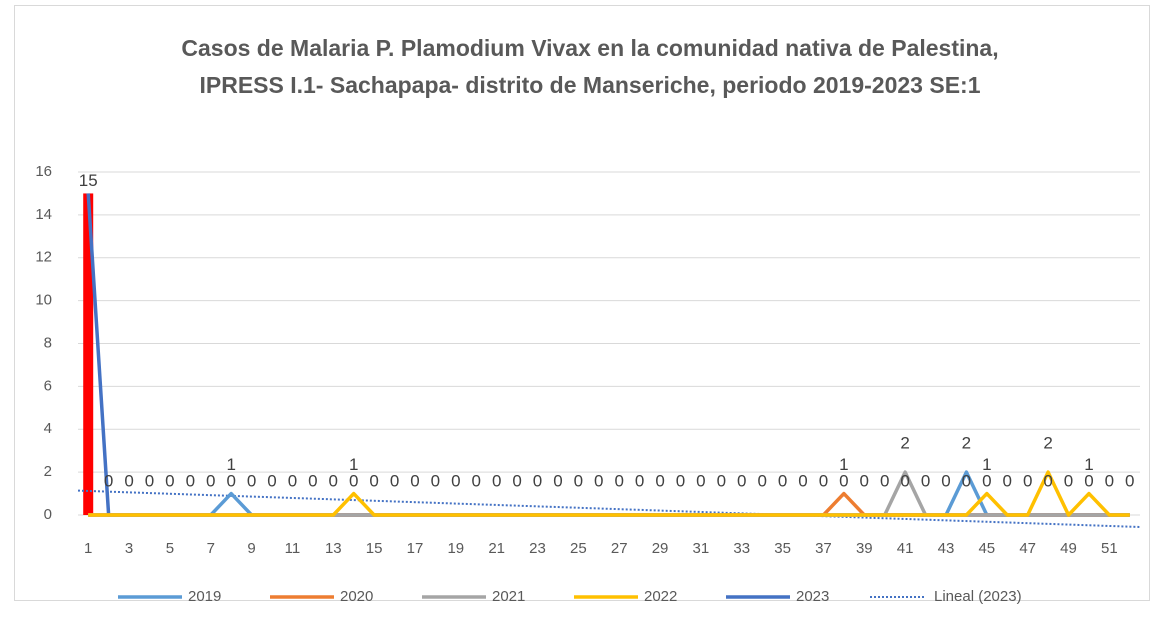  What do you see at coordinates (88, 548) in the screenshot?
I see `x-tick-label: 1` at bounding box center [88, 548].